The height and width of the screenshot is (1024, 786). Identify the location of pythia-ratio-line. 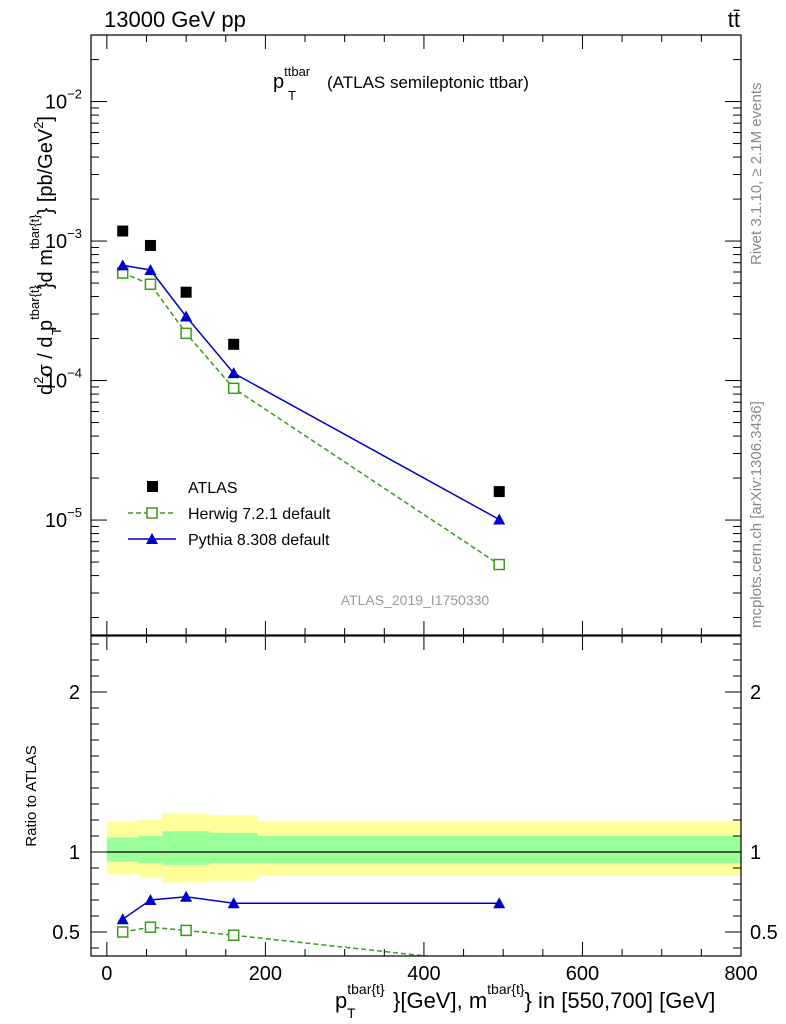
(311, 908).